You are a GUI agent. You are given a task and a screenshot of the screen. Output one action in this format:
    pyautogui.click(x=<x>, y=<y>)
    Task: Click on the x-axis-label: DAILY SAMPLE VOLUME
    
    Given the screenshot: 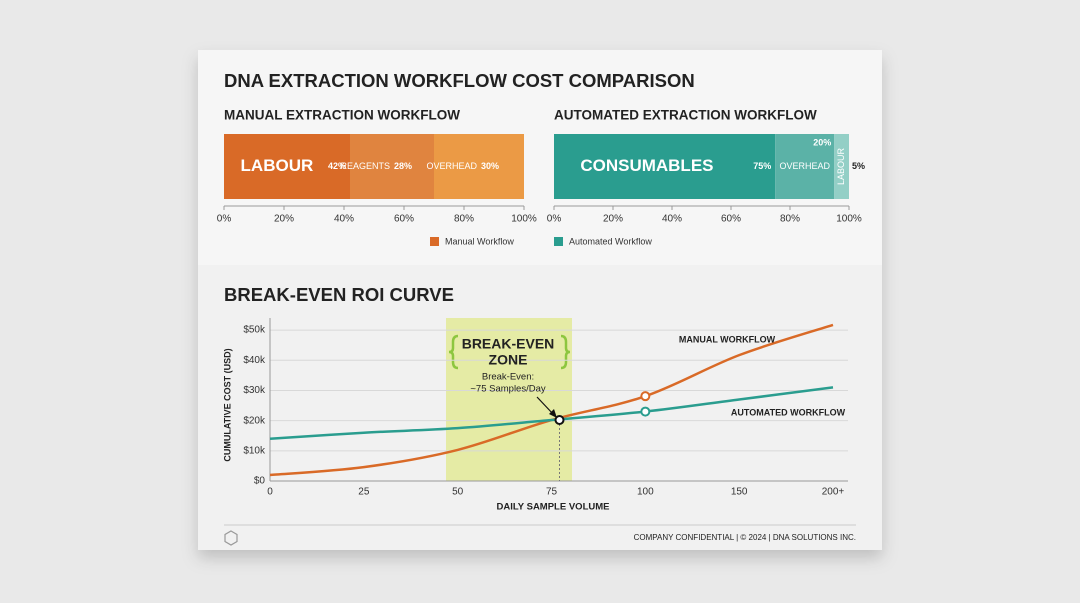 What is the action you would take?
    pyautogui.click(x=553, y=507)
    